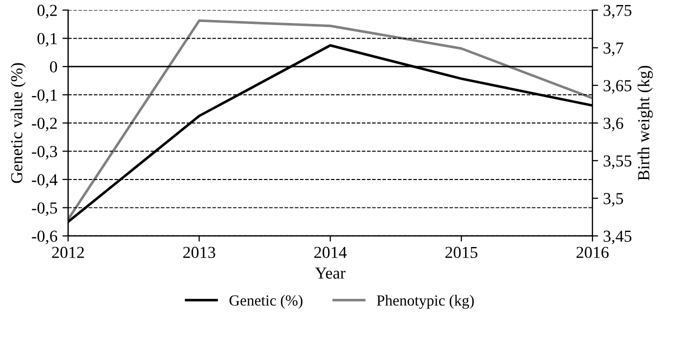 The height and width of the screenshot is (337, 681). What do you see at coordinates (592, 252) in the screenshot?
I see `x-tick-label: 2016` at bounding box center [592, 252].